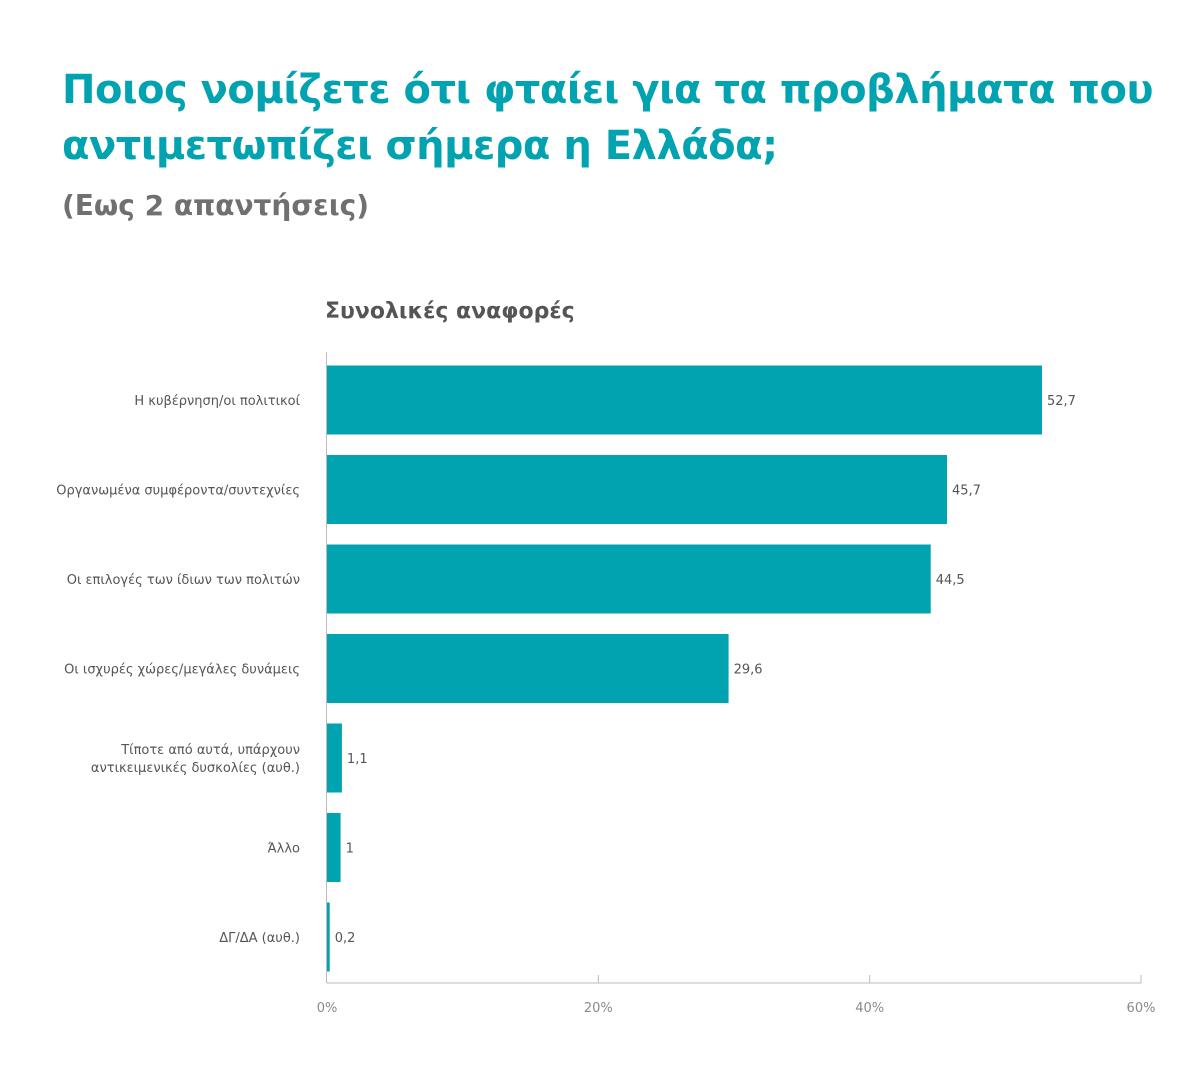 The image size is (1200, 1089). I want to click on page-subtitle: (Εως 2 απαντήσεις), so click(216, 205).